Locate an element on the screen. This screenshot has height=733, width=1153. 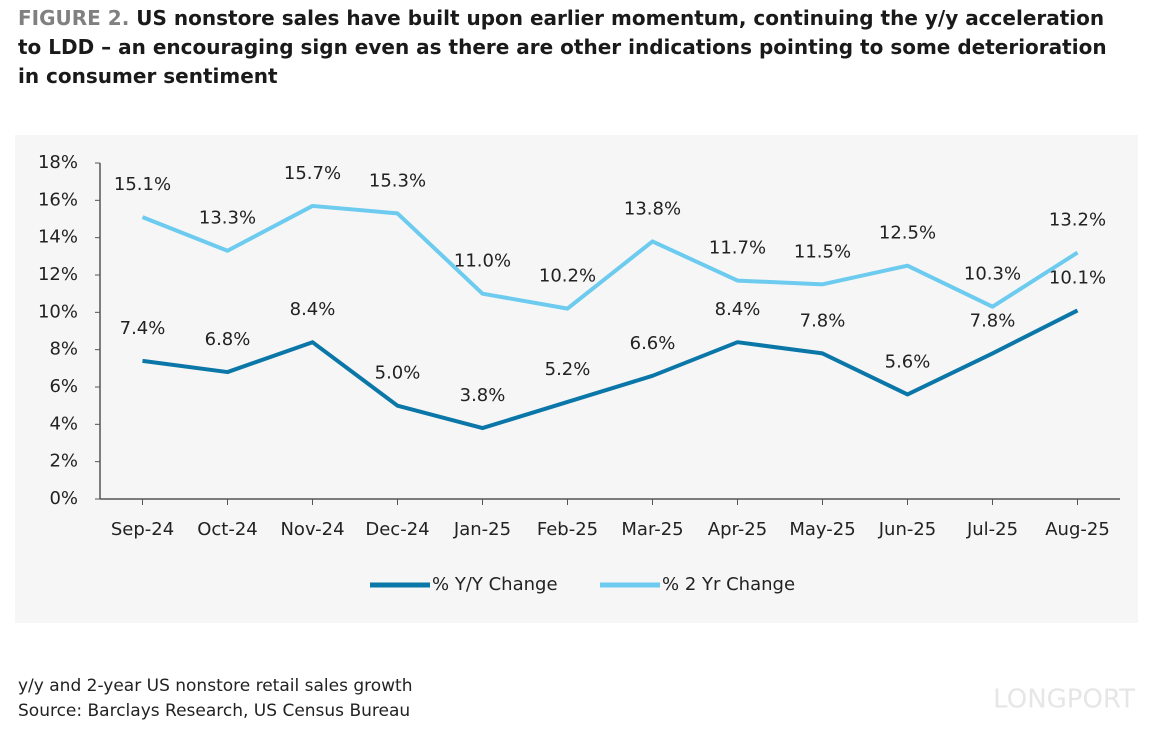
y-tick-label: 6% is located at coordinates (63, 386).